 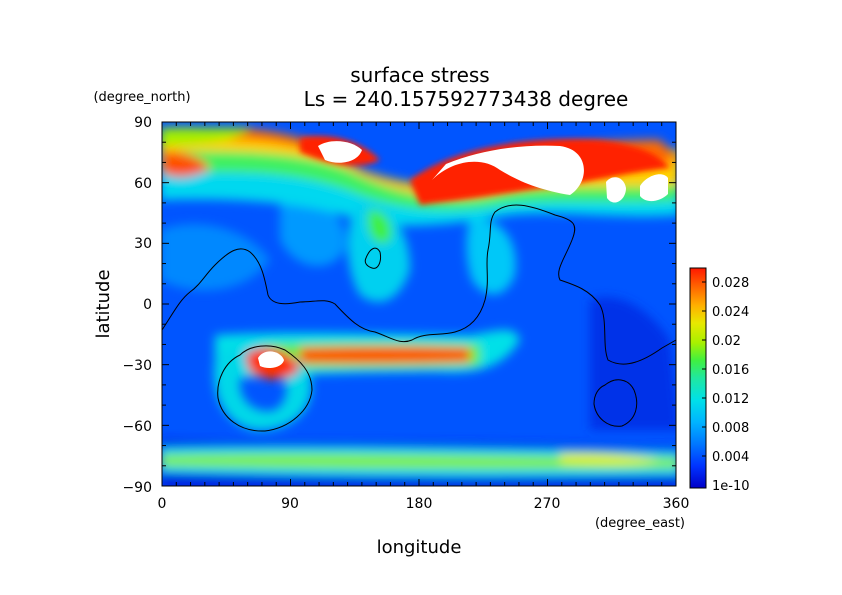 I want to click on chart-subtitle: Ls = 240.157592773438 degree, so click(x=466, y=99).